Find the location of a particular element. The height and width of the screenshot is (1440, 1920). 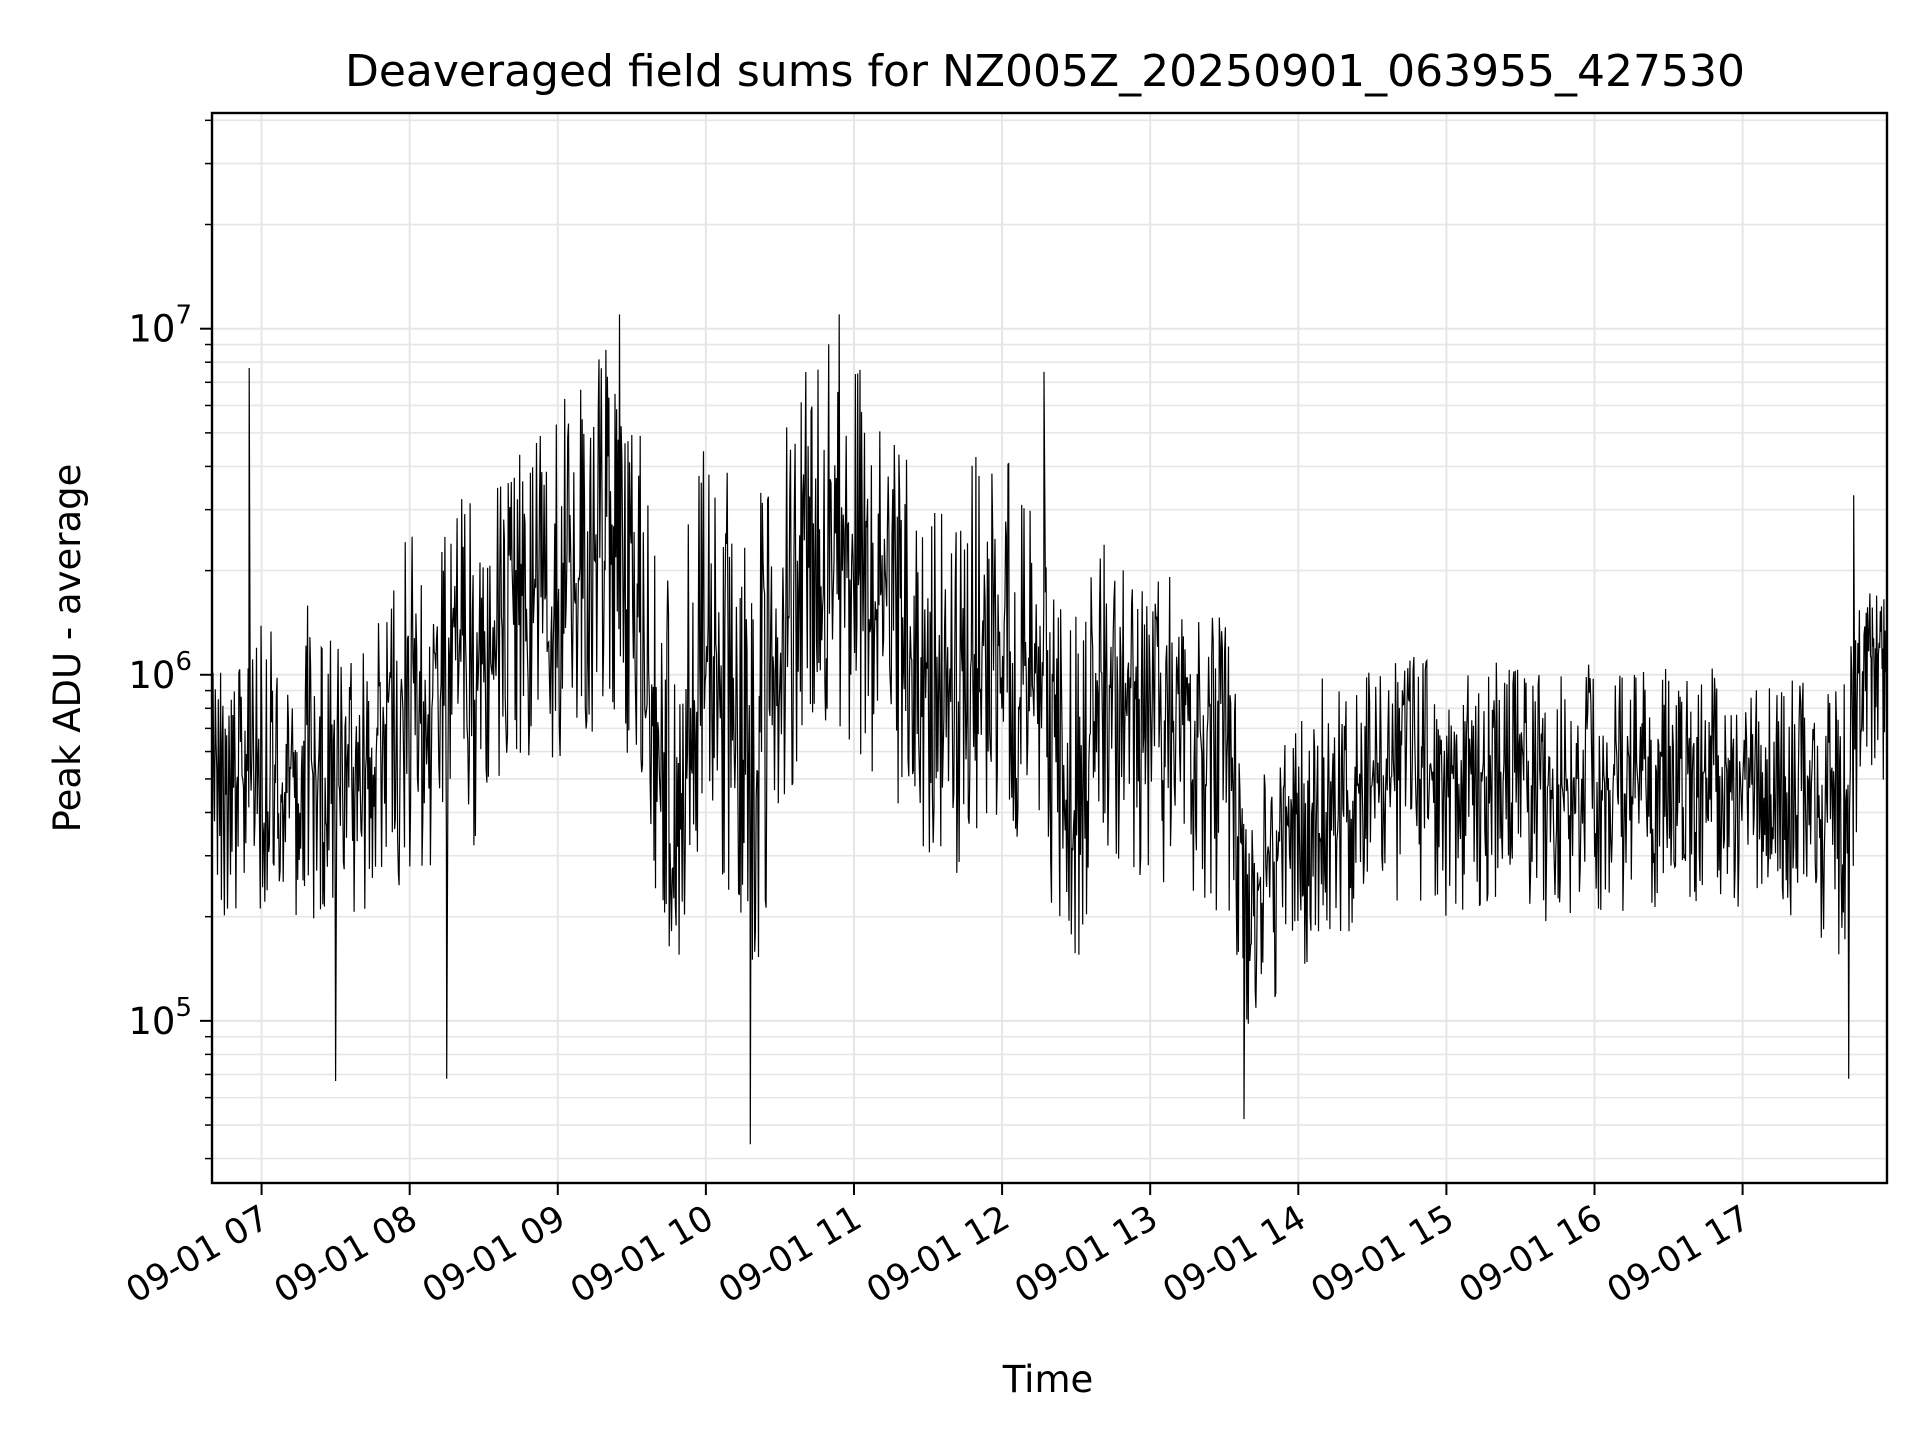

y-tick-label: 10⁷ is located at coordinates (160, 326).